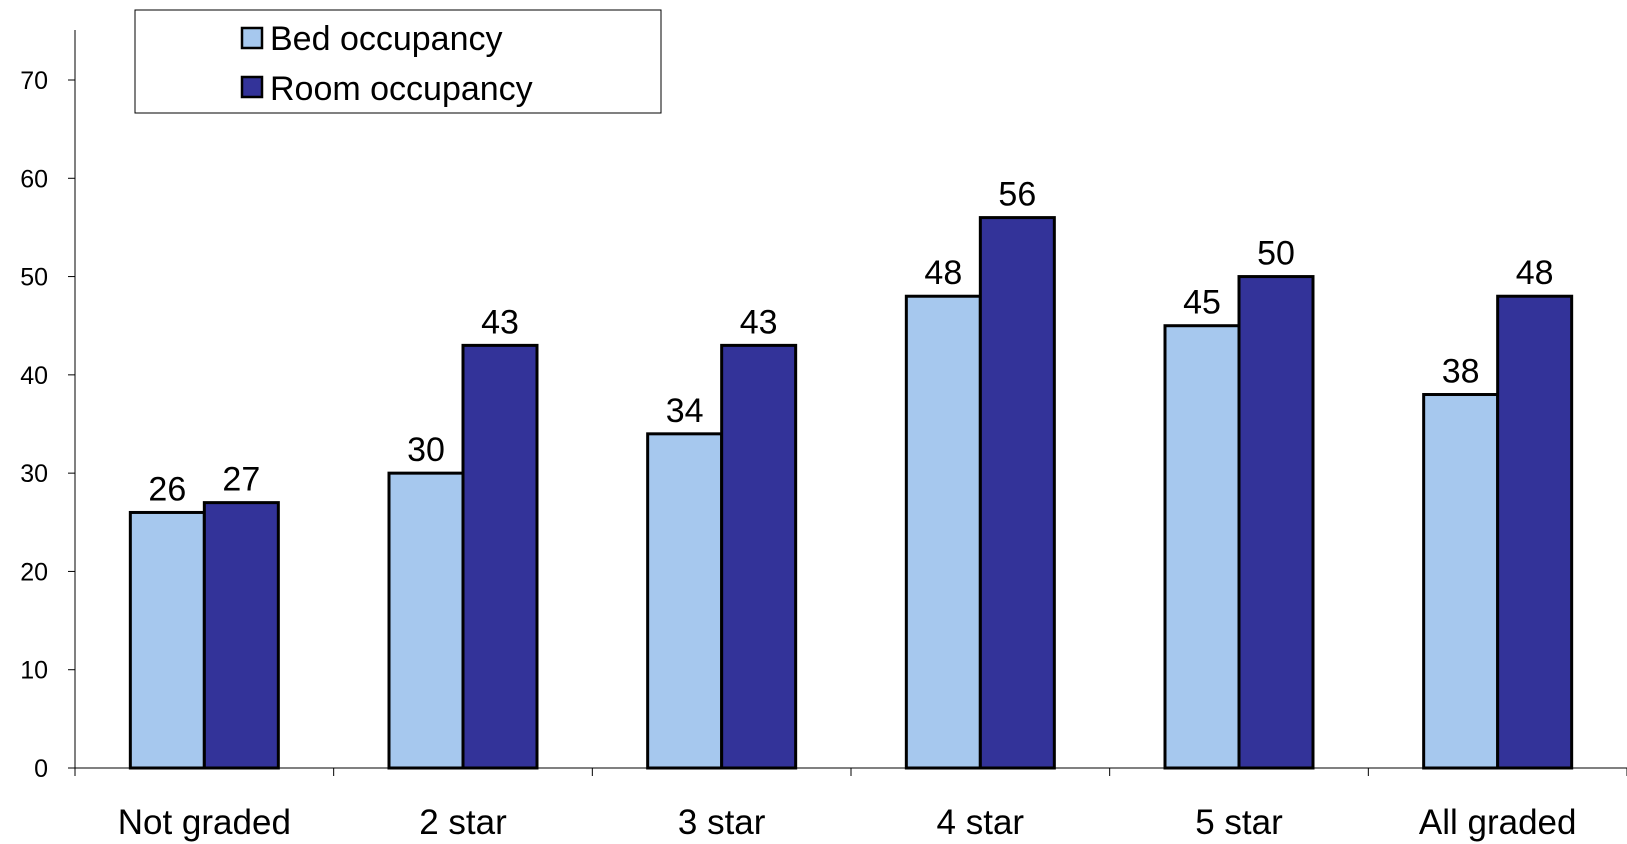 The width and height of the screenshot is (1627, 844). I want to click on x-category-label: All graded, so click(1498, 822).